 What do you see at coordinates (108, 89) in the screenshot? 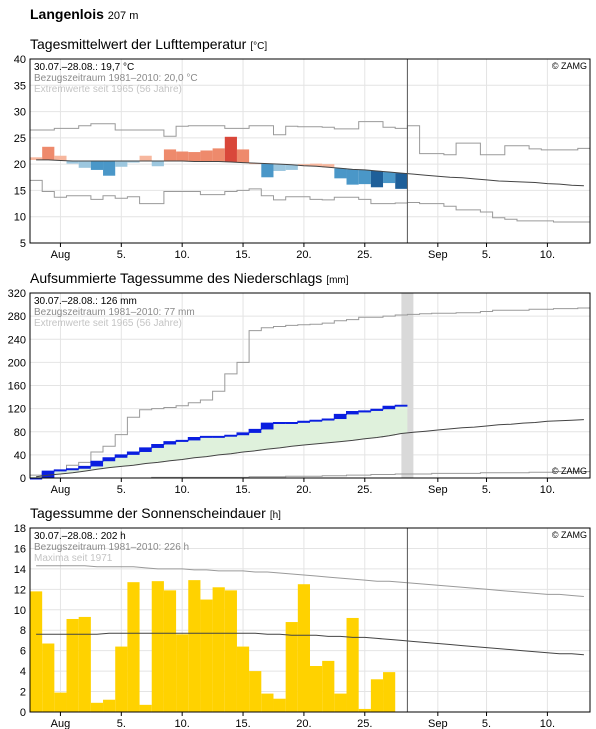
I see `legend-entry: Extremwerte seit 1965 (56 Jahre)` at bounding box center [108, 89].